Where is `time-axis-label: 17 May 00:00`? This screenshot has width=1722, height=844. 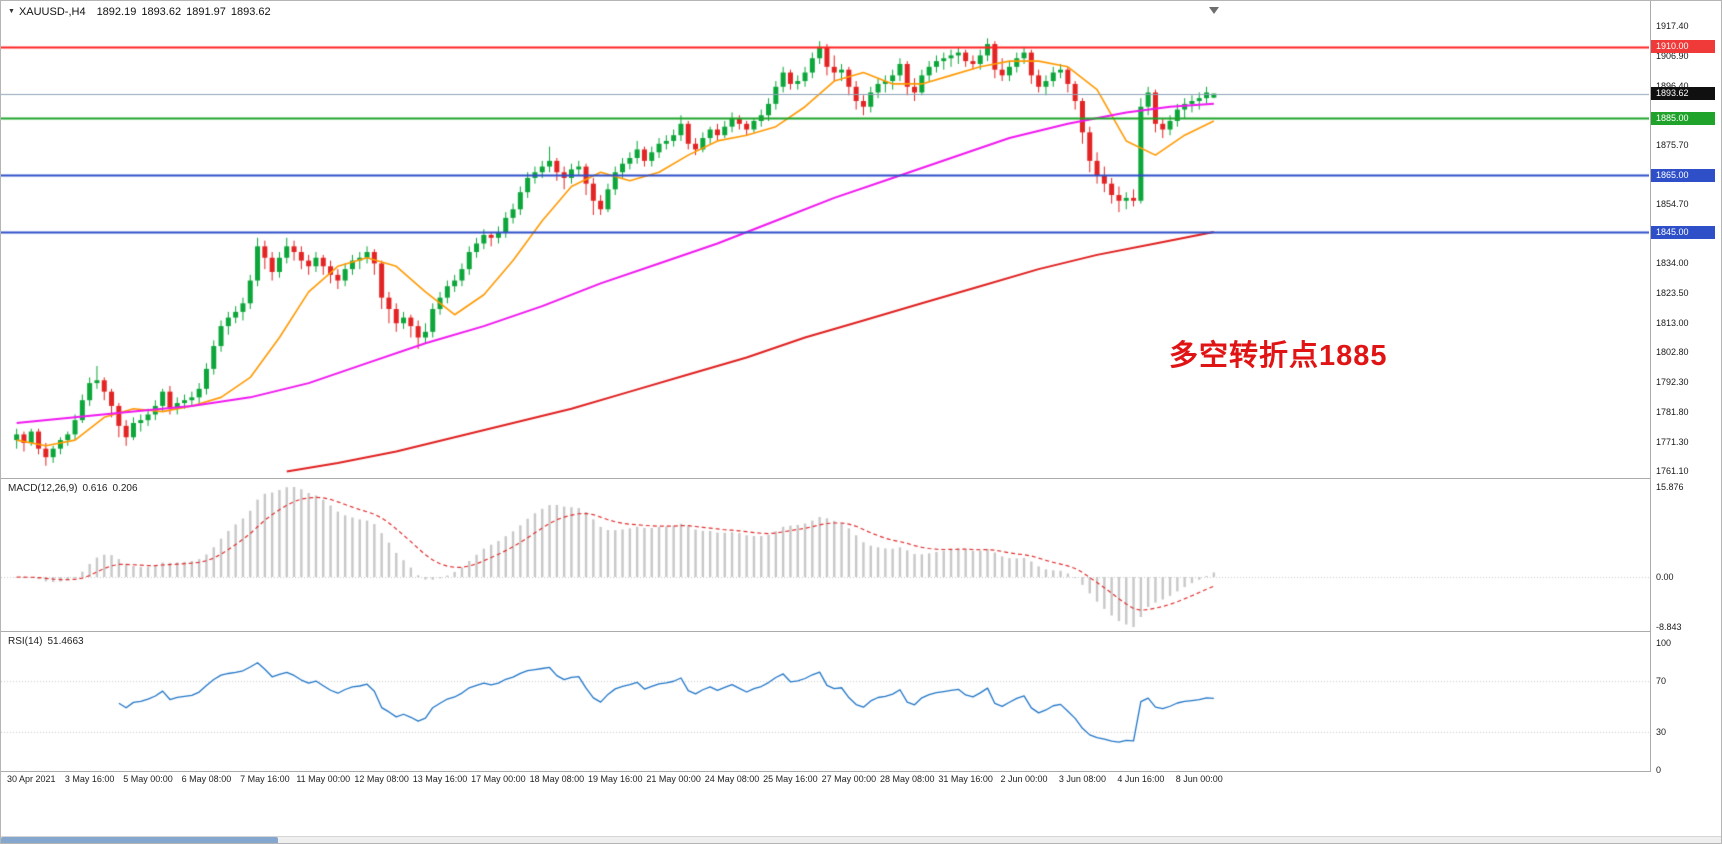
time-axis-label: 17 May 00:00 is located at coordinates (498, 779).